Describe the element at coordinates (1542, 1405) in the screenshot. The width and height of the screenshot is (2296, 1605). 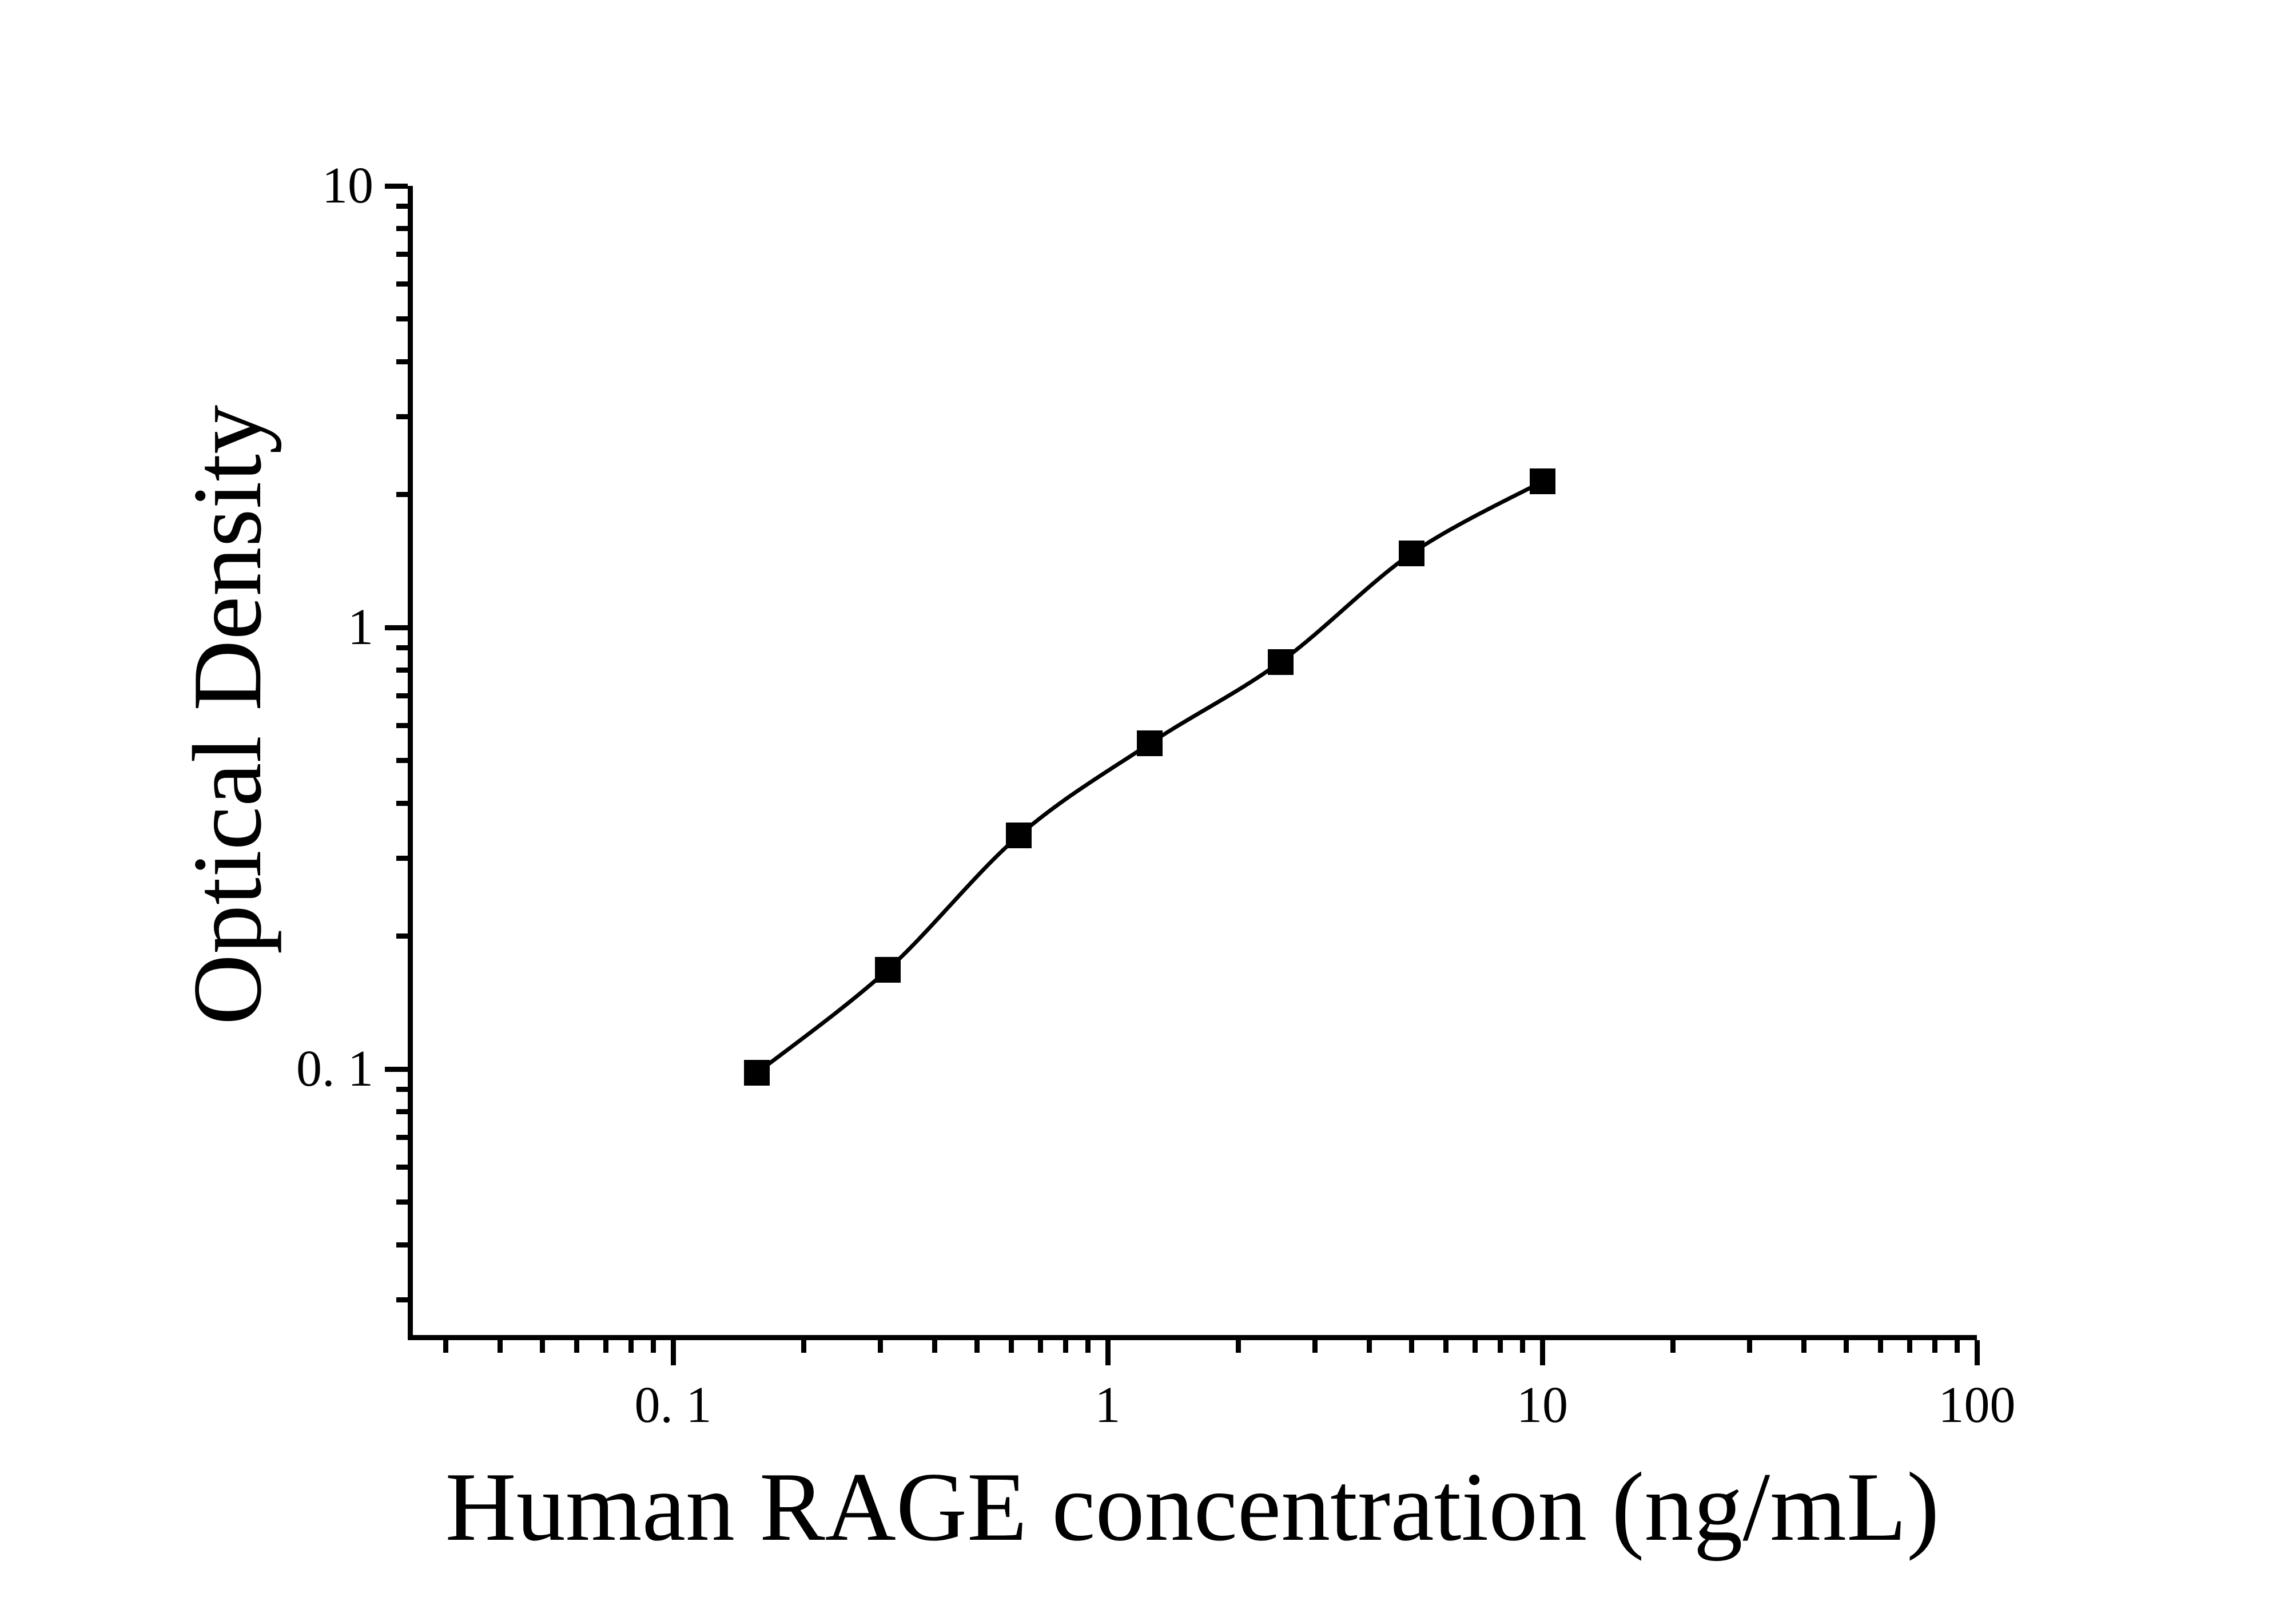
I see `x-tick-label: 10` at that location.